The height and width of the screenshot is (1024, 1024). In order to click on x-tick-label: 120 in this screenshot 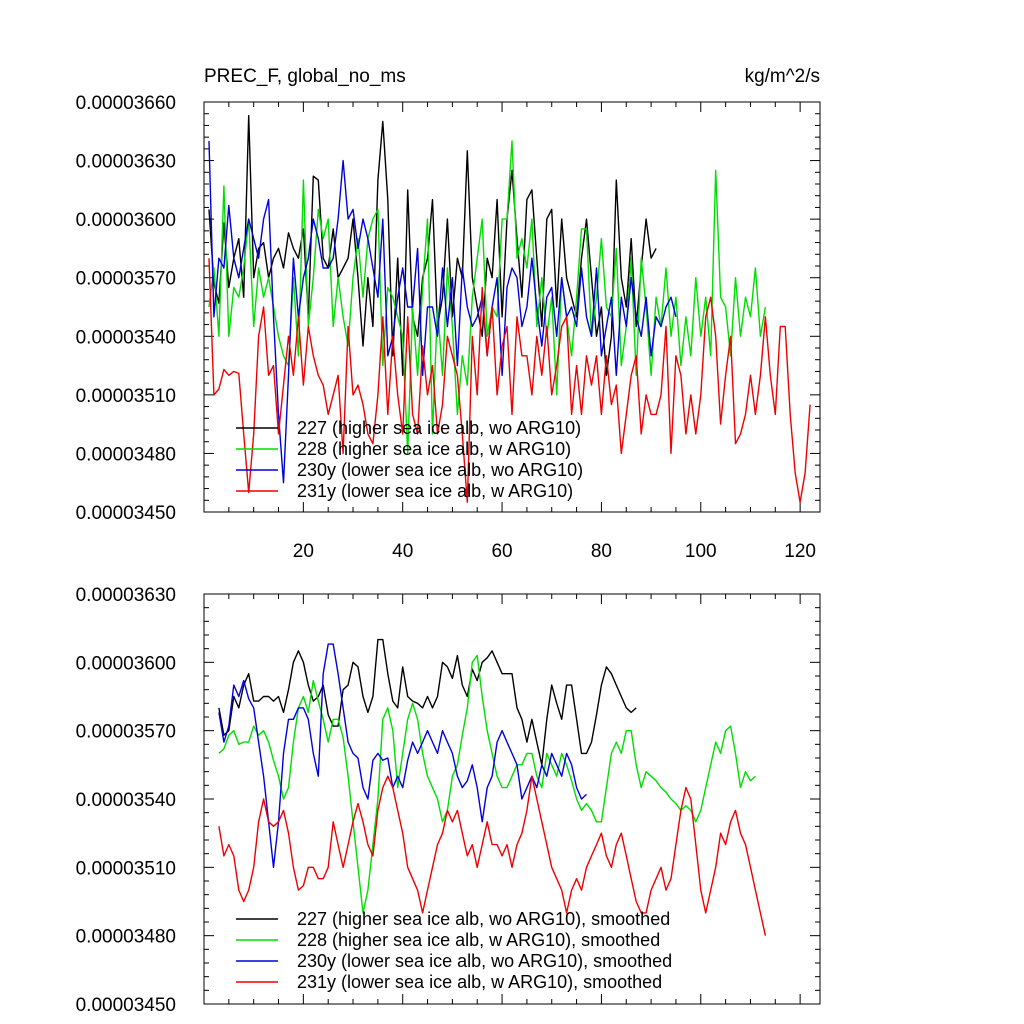, I will do `click(800, 551)`.